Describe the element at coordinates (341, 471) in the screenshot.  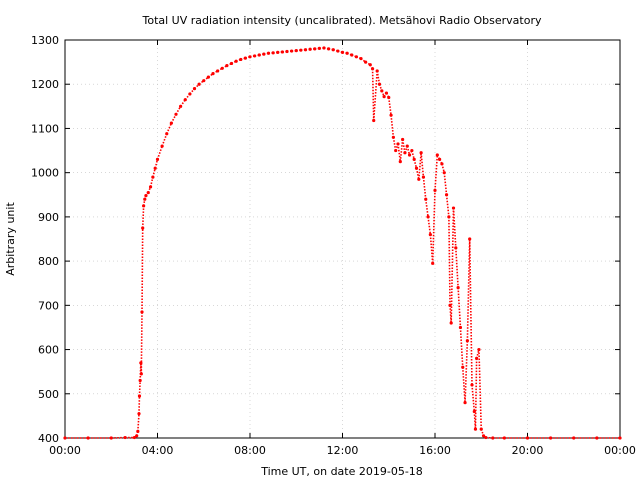
I see `x-axis-label: Time UT, on date 2019-05-18` at that location.